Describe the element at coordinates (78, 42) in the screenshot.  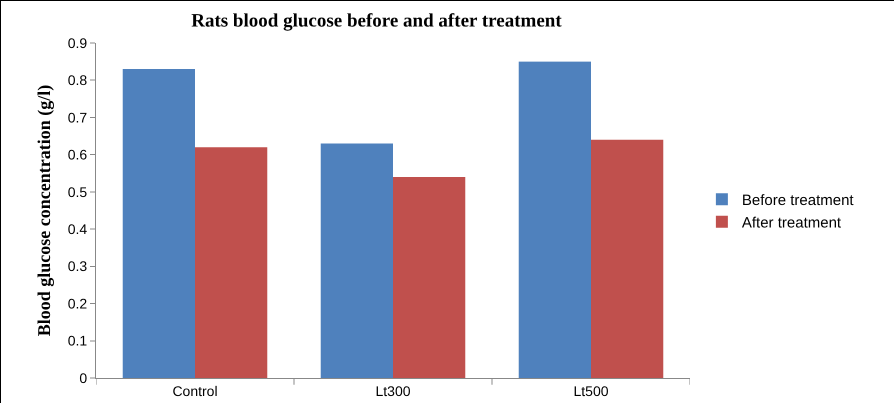
I see `y-tick-label: 0.9` at that location.